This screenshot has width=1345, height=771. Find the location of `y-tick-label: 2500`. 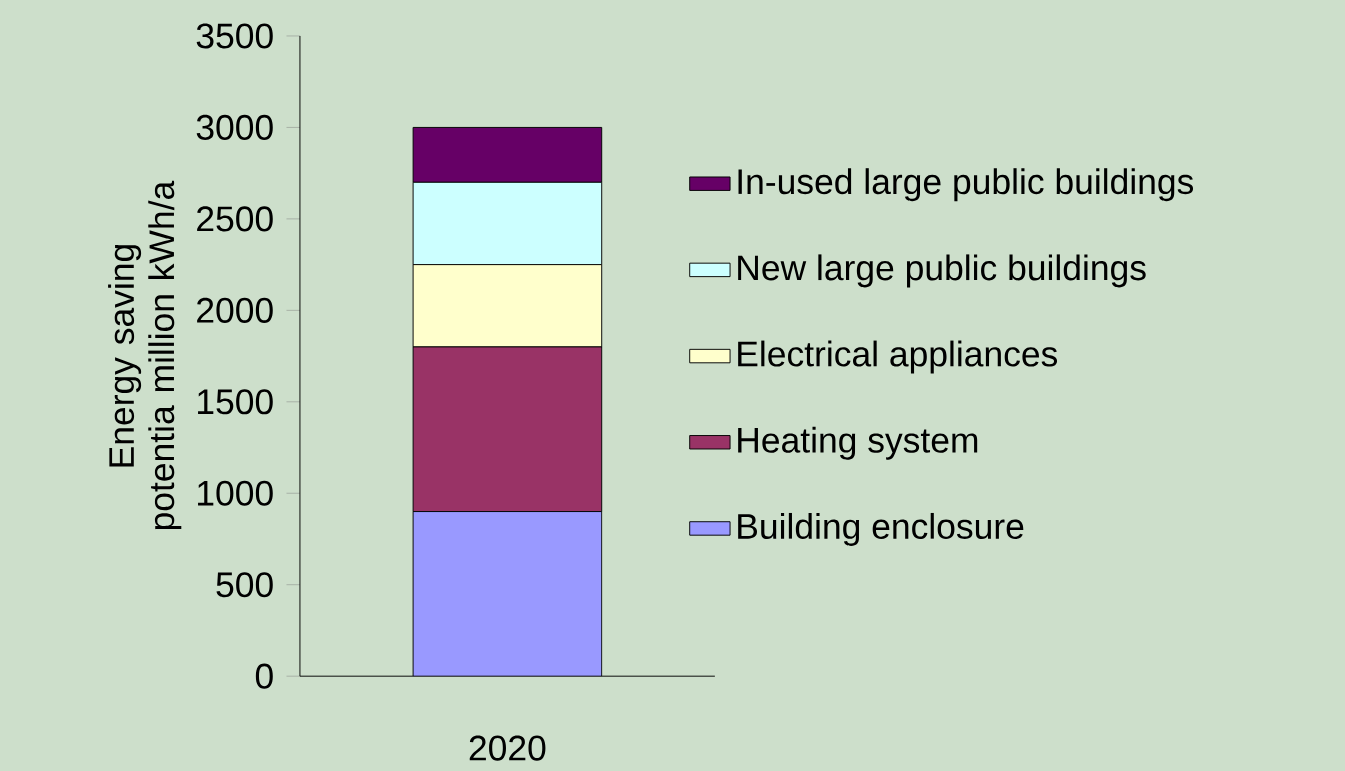

y-tick-label: 2500 is located at coordinates (235, 219).